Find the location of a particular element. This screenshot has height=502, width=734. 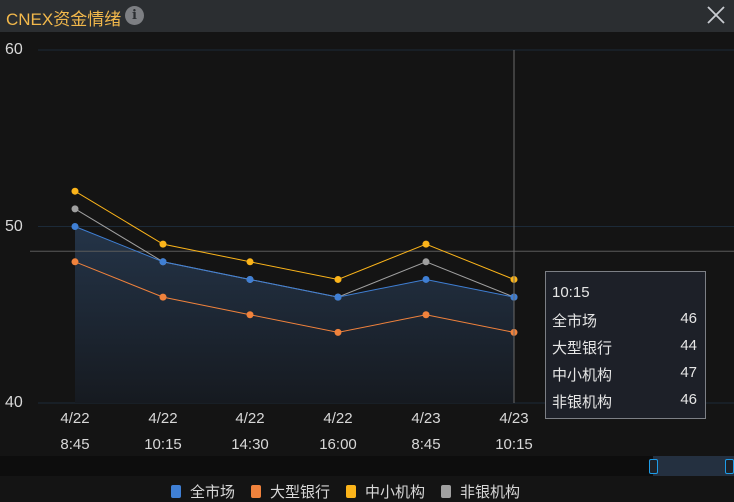

tooltip-label: 中小机构 is located at coordinates (582, 375).